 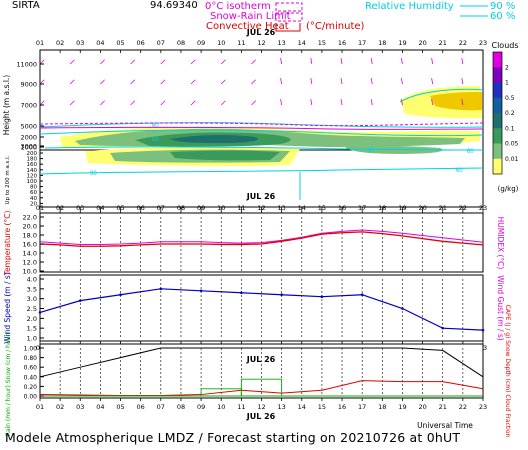 I want to click on wind-arrows, so click(x=251, y=82).